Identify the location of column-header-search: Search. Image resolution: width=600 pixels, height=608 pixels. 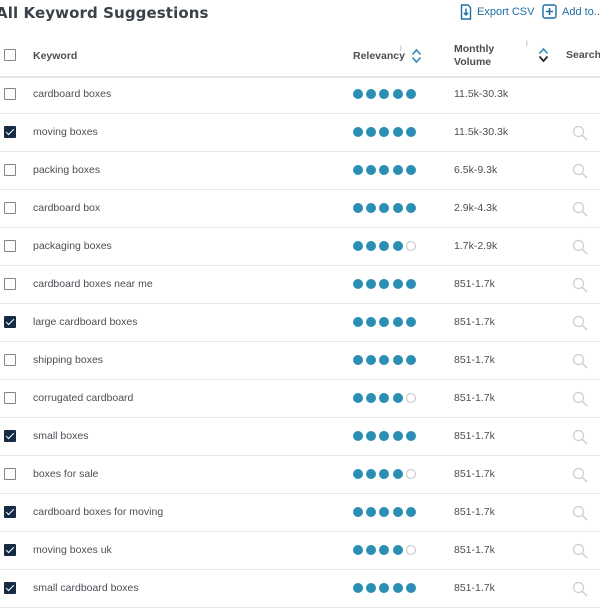
(583, 55).